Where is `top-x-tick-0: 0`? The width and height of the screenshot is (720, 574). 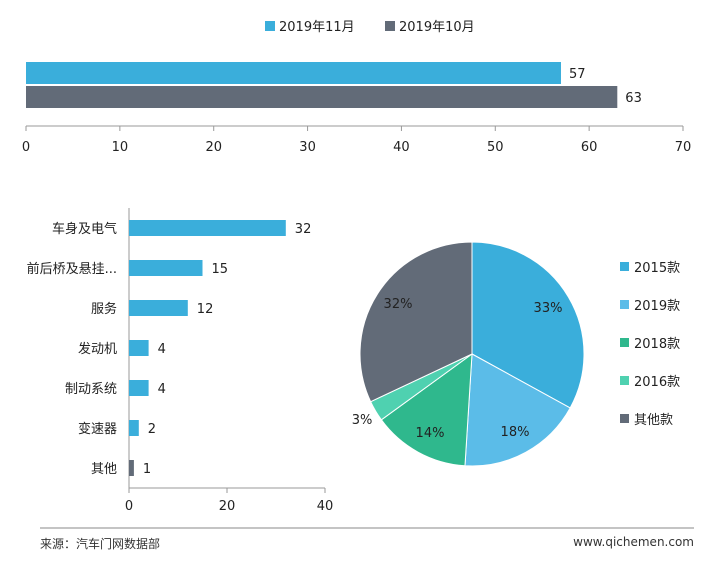
top-x-tick-0: 0 is located at coordinates (26, 147).